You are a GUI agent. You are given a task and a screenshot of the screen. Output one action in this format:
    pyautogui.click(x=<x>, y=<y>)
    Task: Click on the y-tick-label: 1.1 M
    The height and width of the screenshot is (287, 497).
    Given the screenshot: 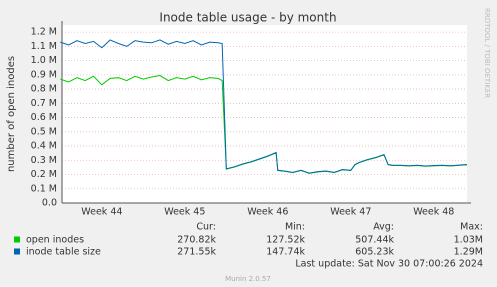 What is the action you would take?
    pyautogui.click(x=44, y=46)
    